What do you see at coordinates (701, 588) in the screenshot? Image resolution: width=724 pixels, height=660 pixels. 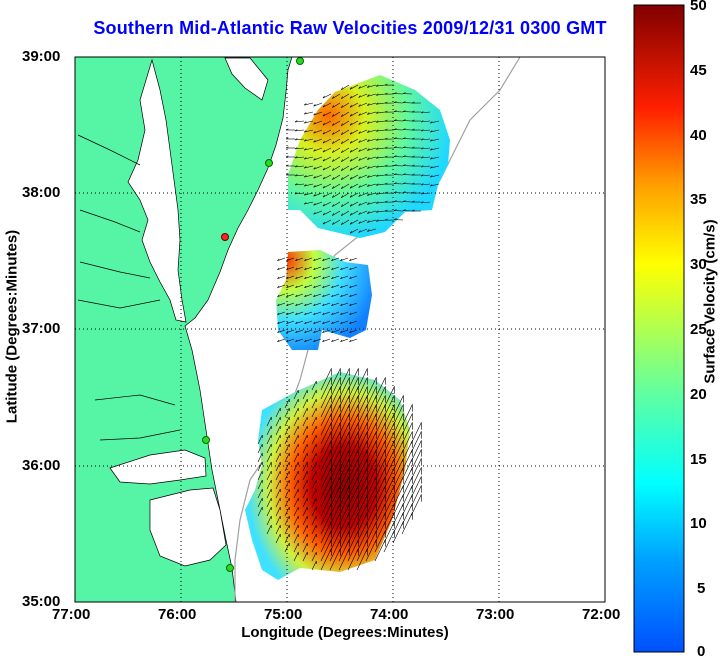 I see `colorbar-tick-label: 5` at bounding box center [701, 588].